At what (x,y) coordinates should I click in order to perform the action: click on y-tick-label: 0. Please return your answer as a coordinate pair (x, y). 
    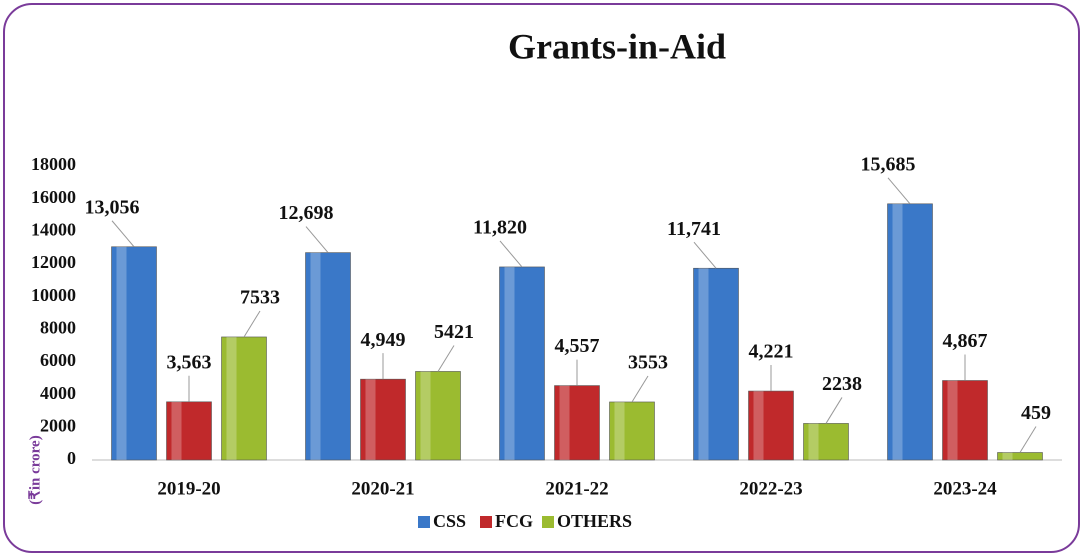
    Looking at the image, I should click on (71, 458).